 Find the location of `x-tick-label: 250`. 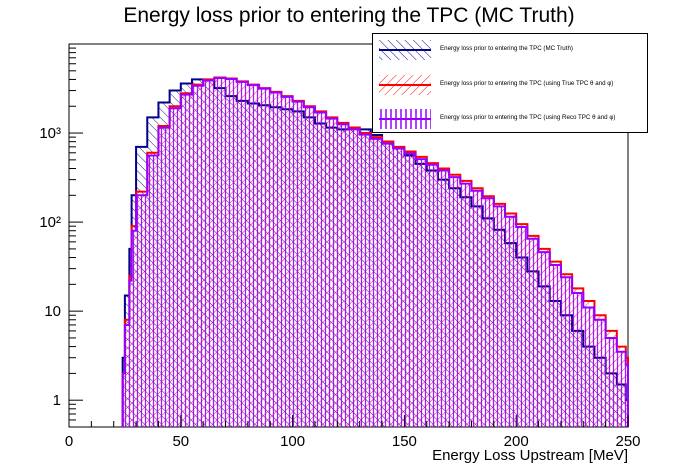

x-tick-label: 250 is located at coordinates (627, 441).